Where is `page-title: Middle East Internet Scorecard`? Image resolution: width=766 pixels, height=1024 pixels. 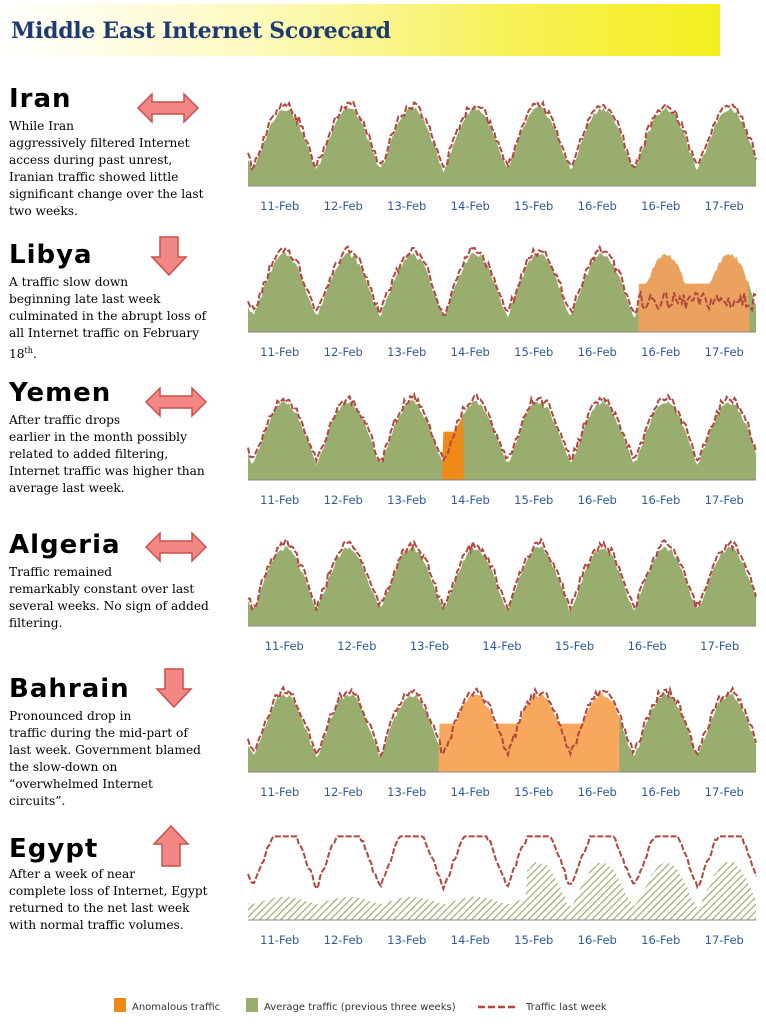 page-title: Middle East Internet Scorecard is located at coordinates (201, 31).